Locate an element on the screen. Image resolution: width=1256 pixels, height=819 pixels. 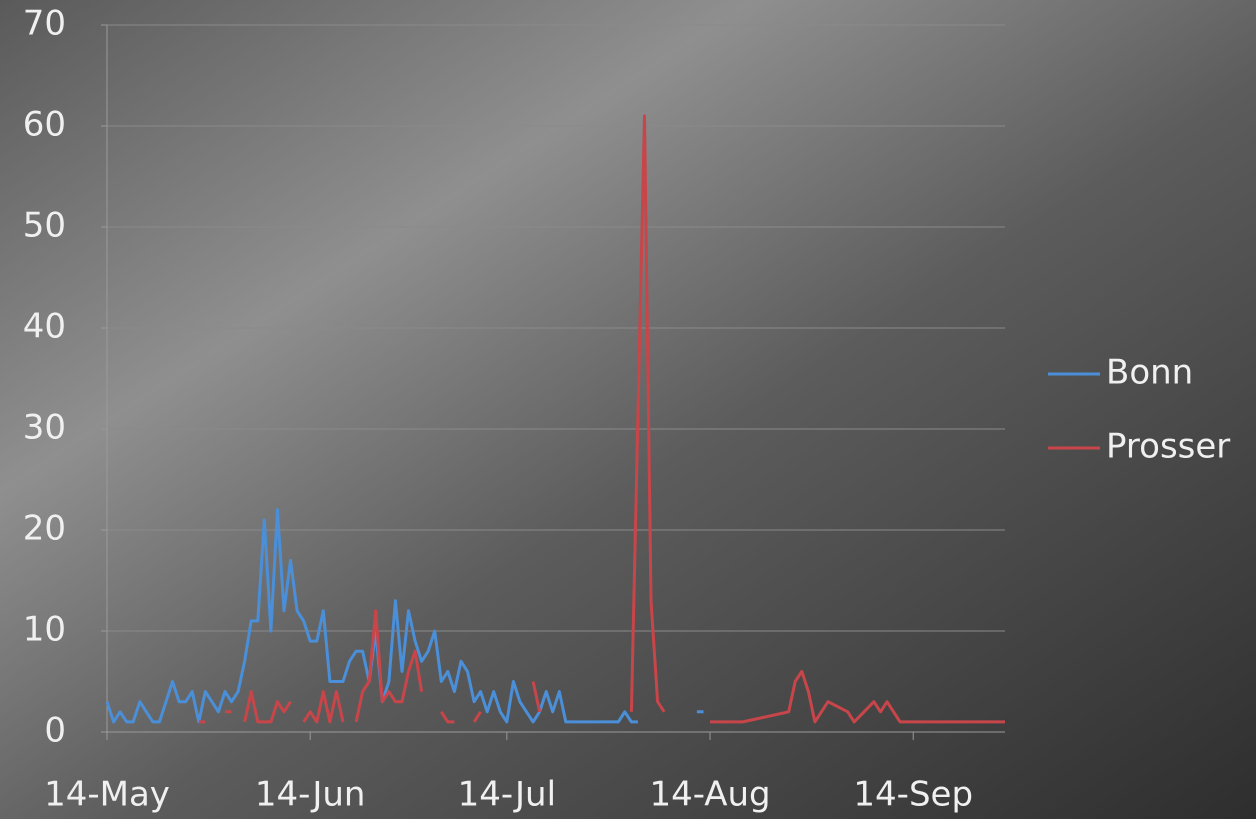
x-tick-label: 14-Jul is located at coordinates (507, 795).